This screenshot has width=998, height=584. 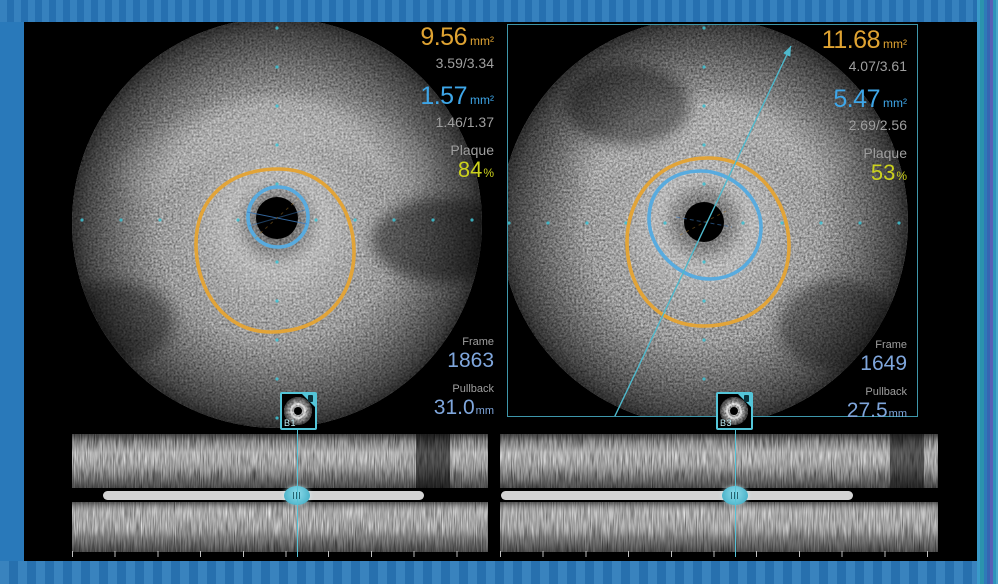 I want to click on longitudinal-view-right, so click(x=719, y=495).